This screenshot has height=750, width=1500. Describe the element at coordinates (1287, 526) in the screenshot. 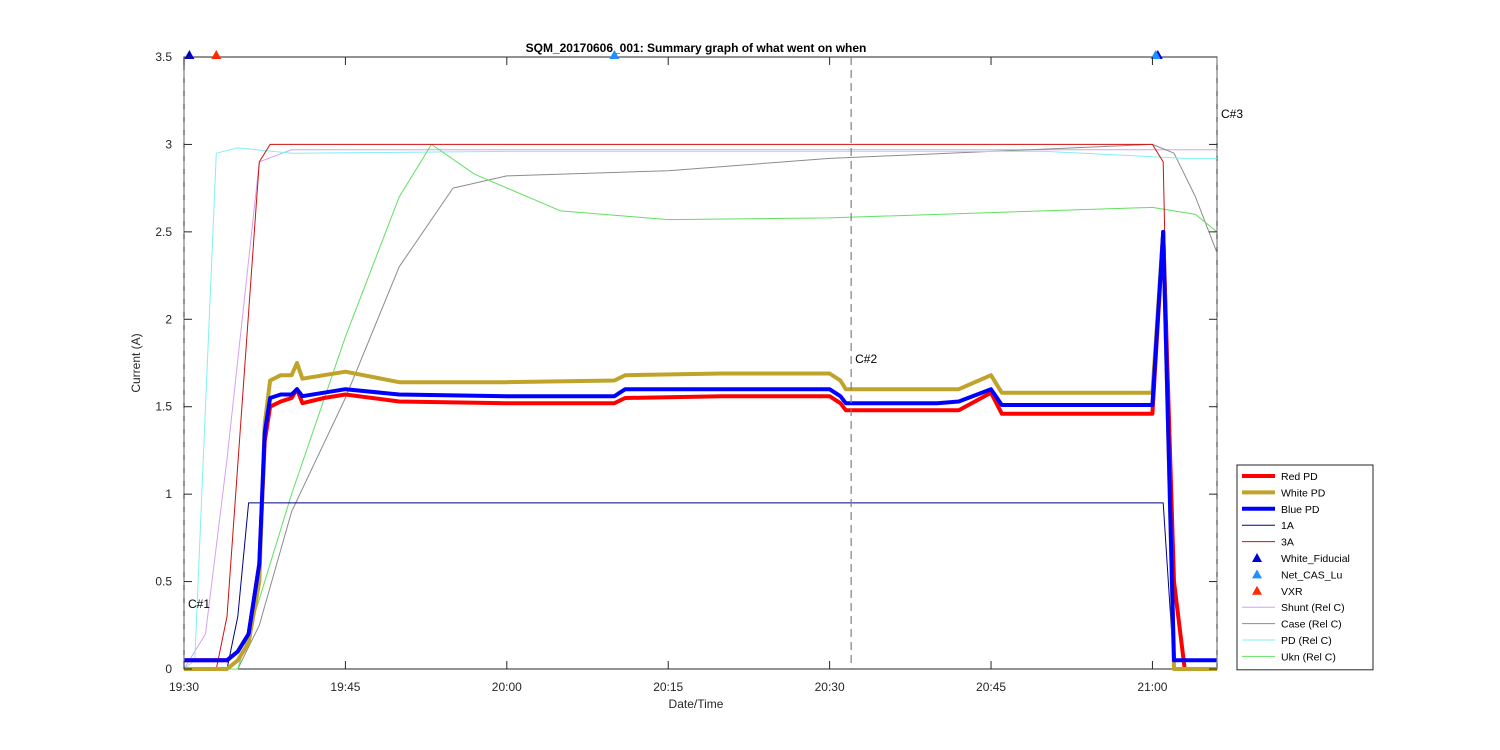

I see `legend-label-3: 1A` at that location.